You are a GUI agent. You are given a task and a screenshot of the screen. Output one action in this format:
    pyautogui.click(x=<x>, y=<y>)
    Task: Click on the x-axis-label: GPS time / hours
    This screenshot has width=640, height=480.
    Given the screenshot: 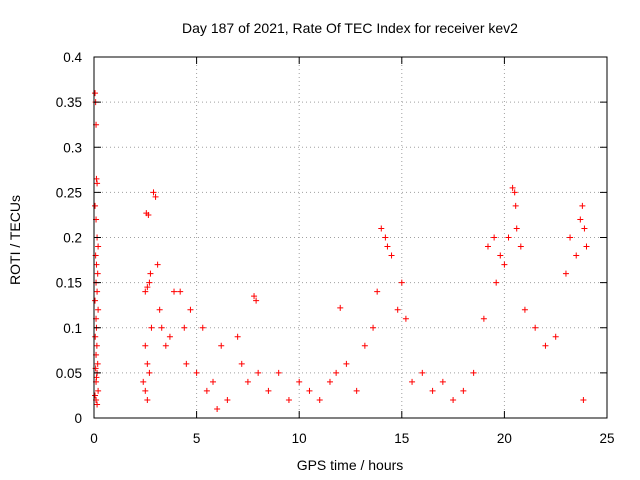 What is the action you would take?
    pyautogui.click(x=350, y=465)
    